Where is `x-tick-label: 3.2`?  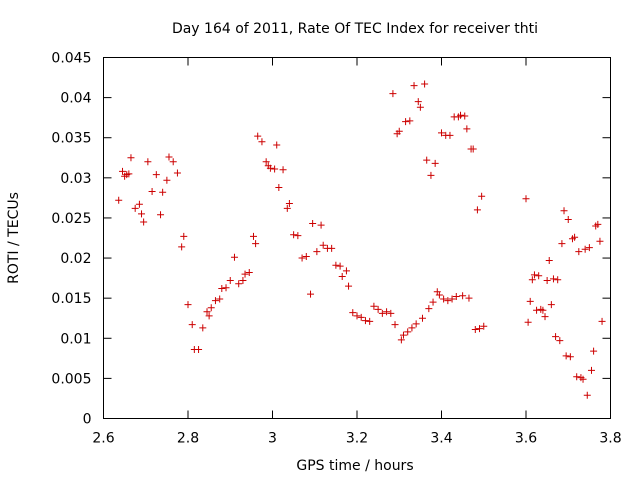 x-tick-label: 3.2 is located at coordinates (357, 439).